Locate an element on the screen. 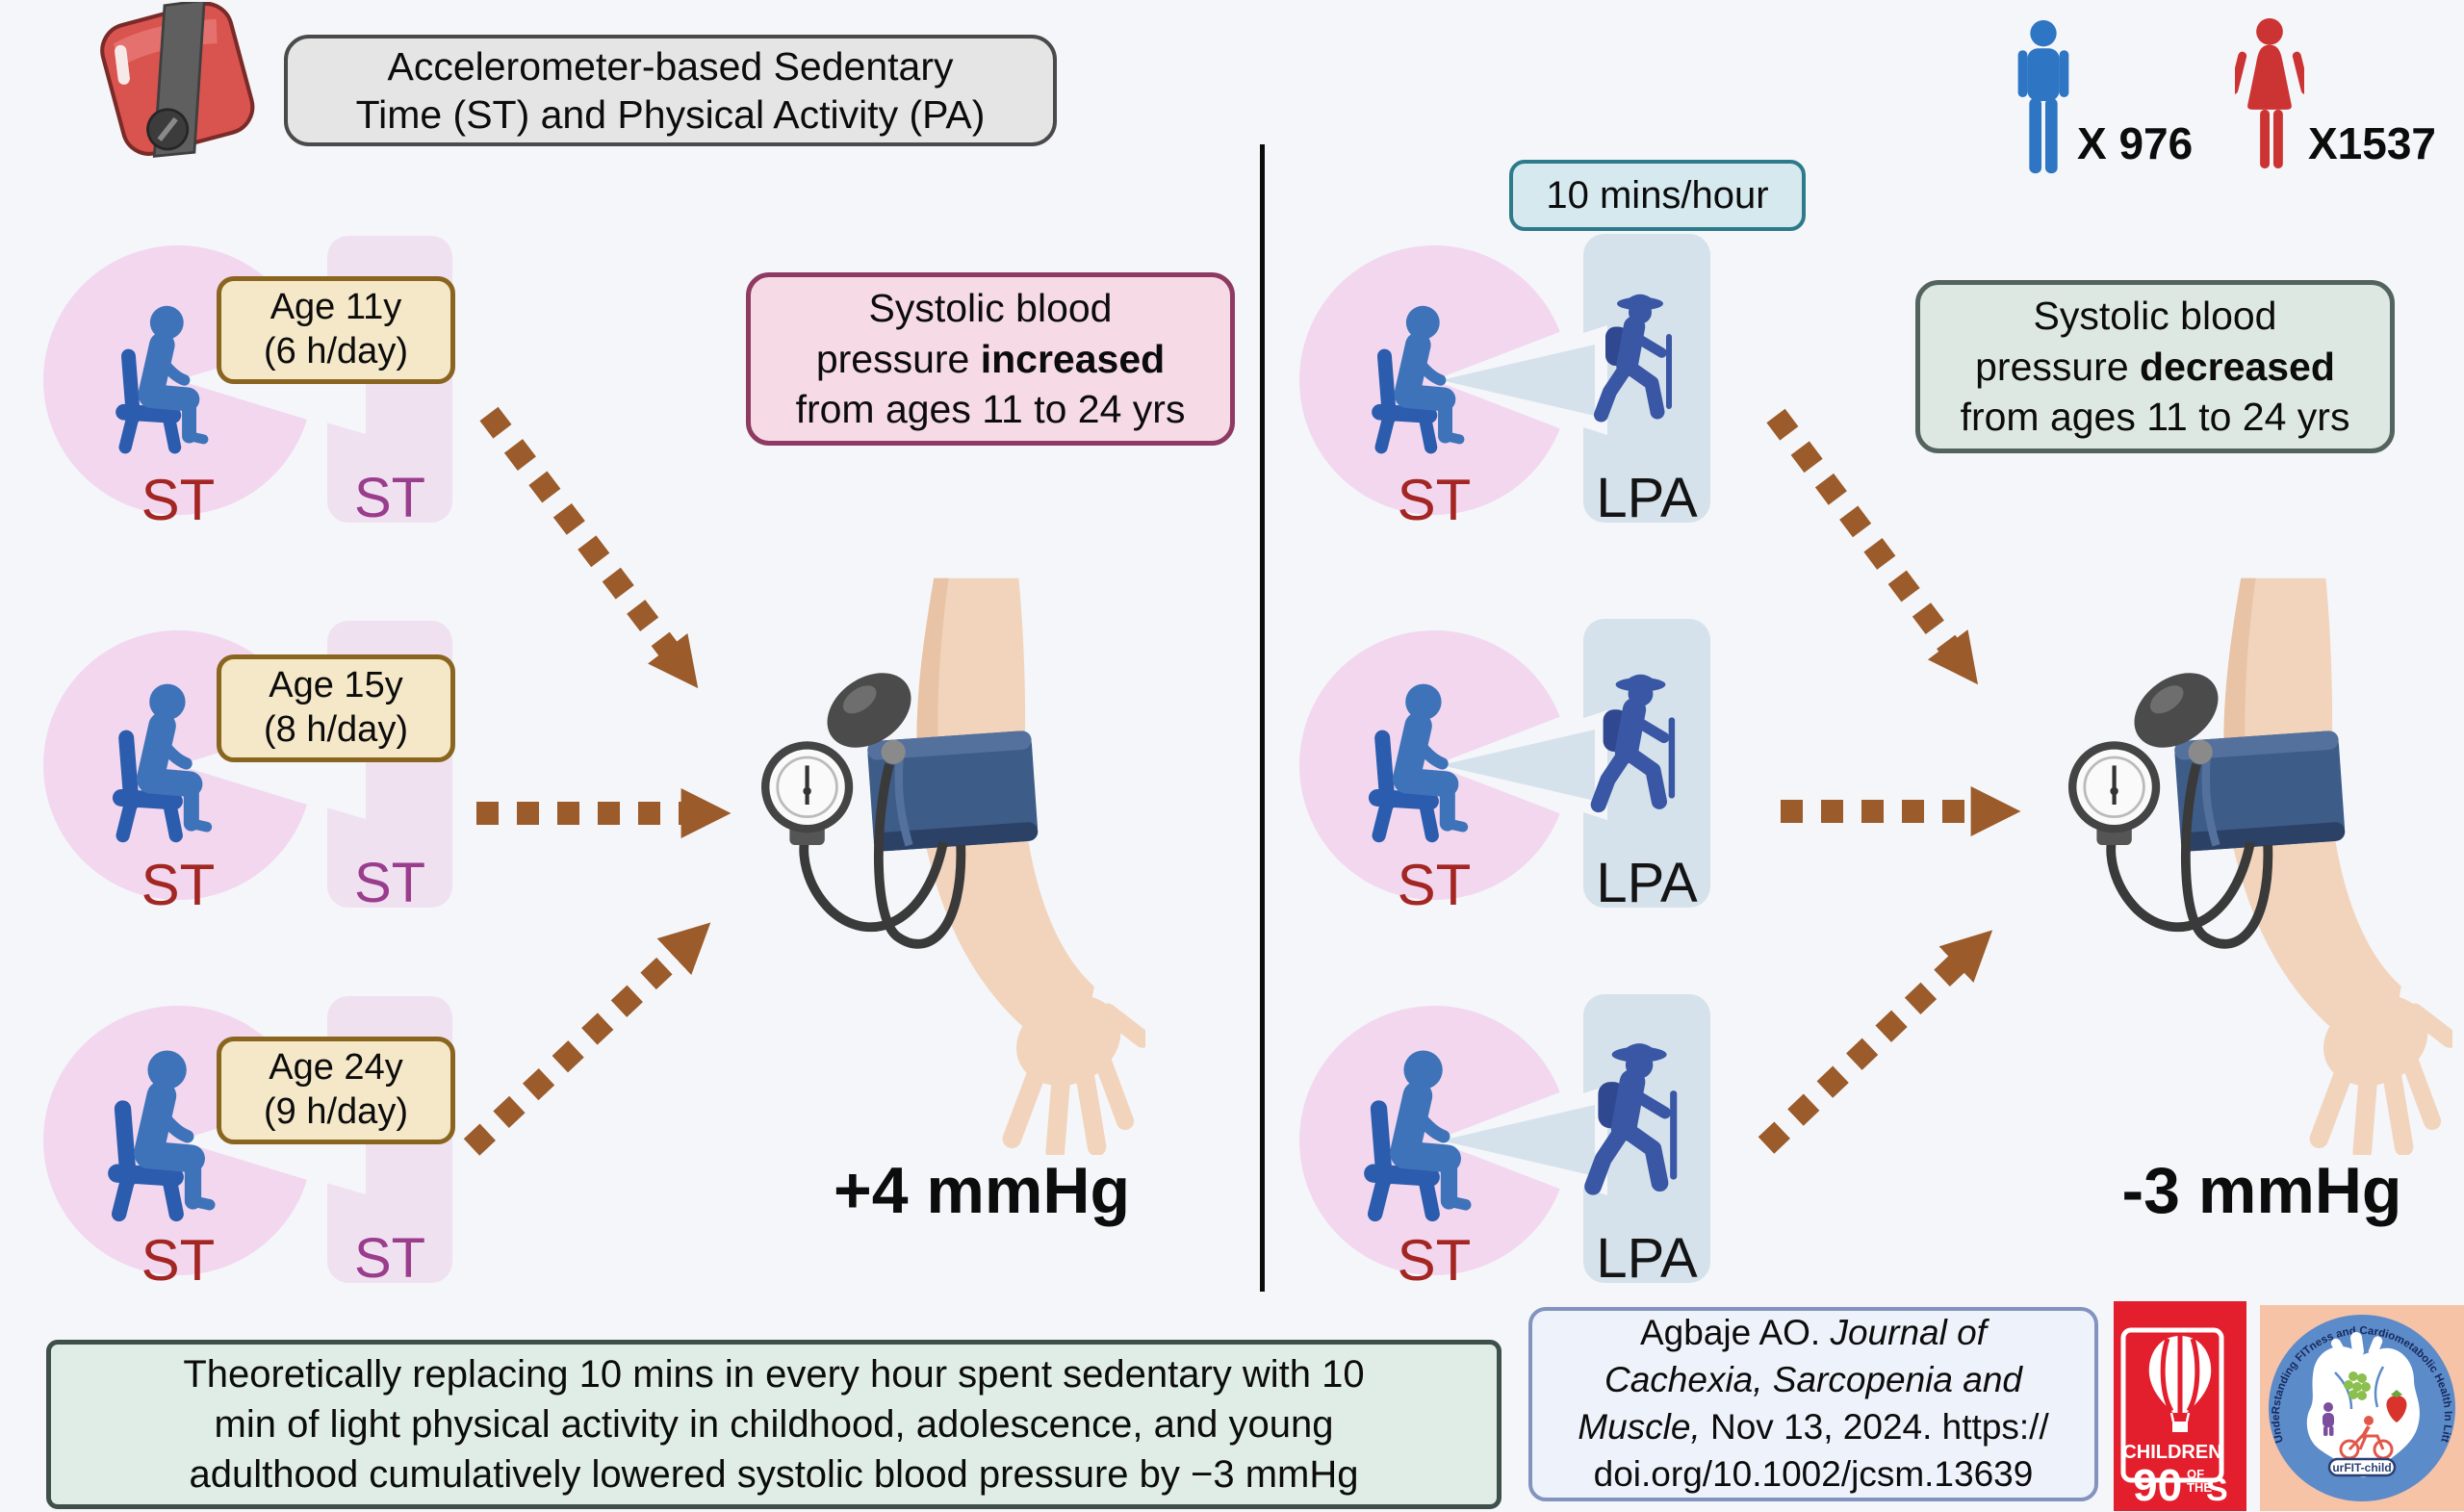  sbp-change-increase: +4 mmHg is located at coordinates (982, 1190).